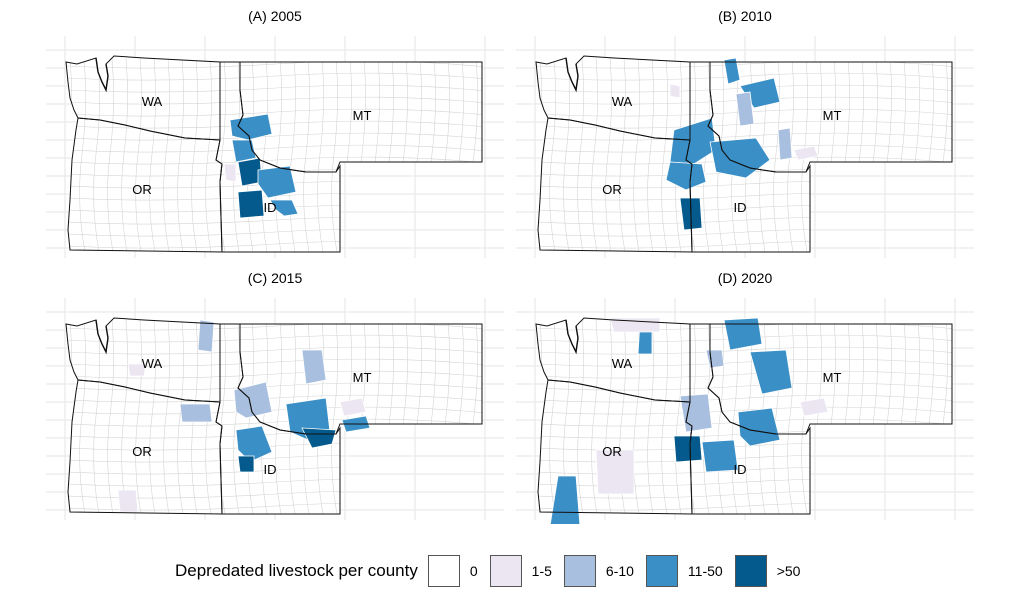 This screenshot has width=1023, height=608. What do you see at coordinates (541, 571) in the screenshot?
I see `legend-label-1-5: 1-5` at bounding box center [541, 571].